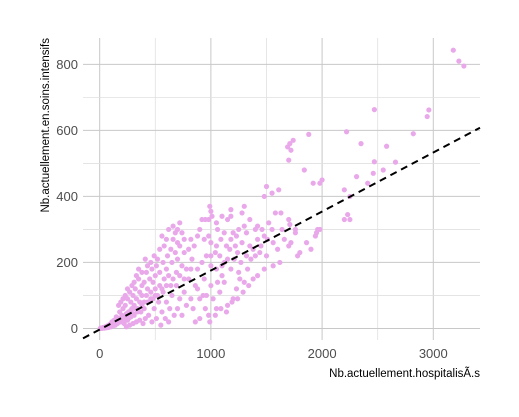 This screenshot has width=519, height=417. What do you see at coordinates (210, 353) in the screenshot?
I see `x-tick-label: 1000` at bounding box center [210, 353].